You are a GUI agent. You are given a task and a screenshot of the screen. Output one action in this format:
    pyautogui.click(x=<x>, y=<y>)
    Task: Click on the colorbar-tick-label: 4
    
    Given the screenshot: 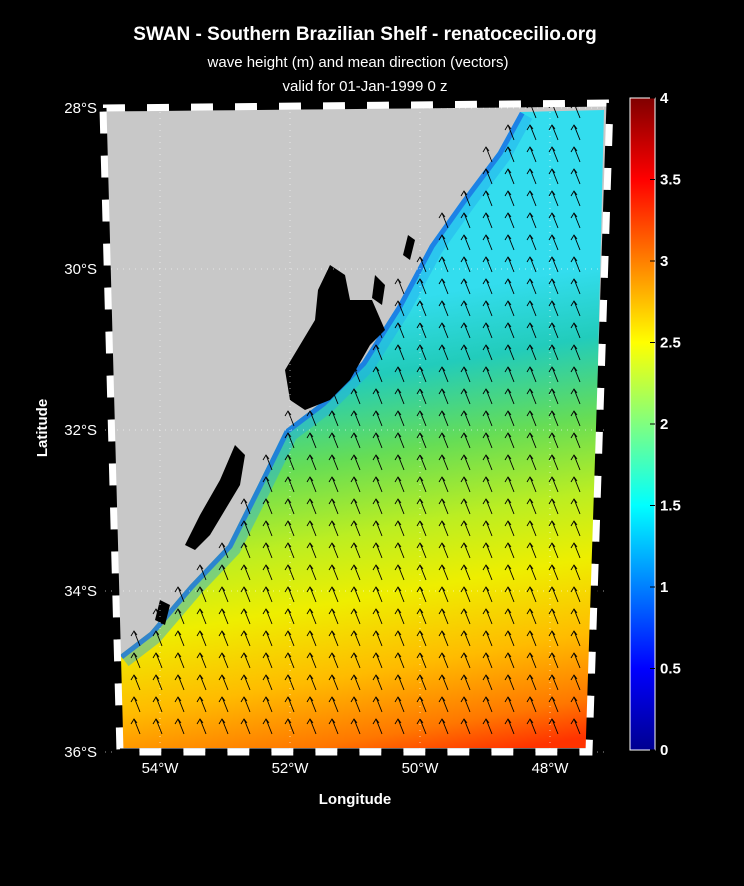 What is the action you would take?
    pyautogui.click(x=664, y=98)
    